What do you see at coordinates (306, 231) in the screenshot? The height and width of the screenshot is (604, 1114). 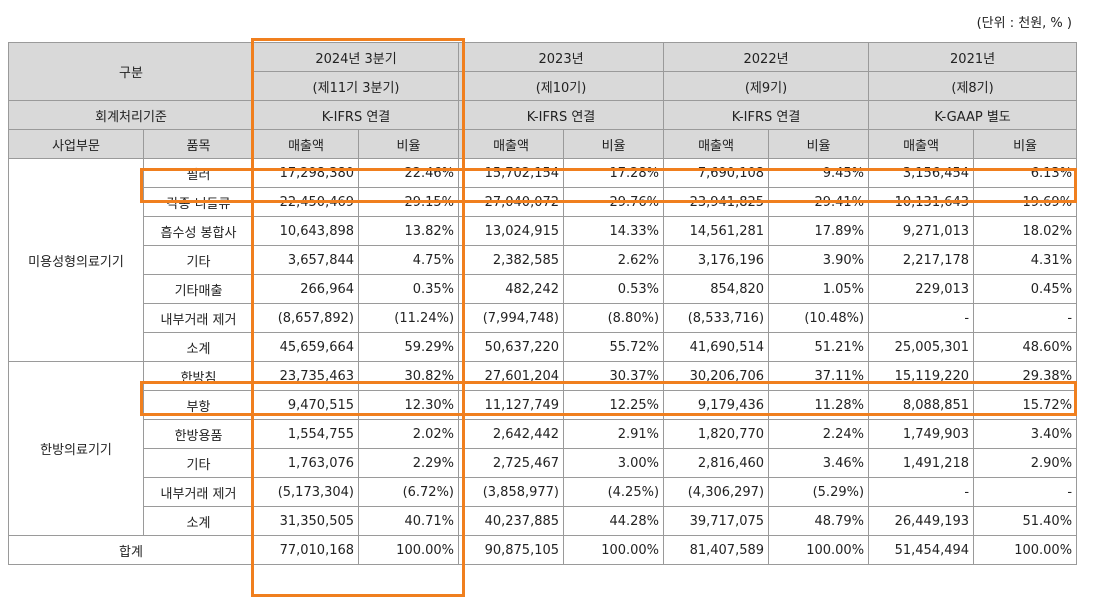 I see `sales-value: 10,643,898` at bounding box center [306, 231].